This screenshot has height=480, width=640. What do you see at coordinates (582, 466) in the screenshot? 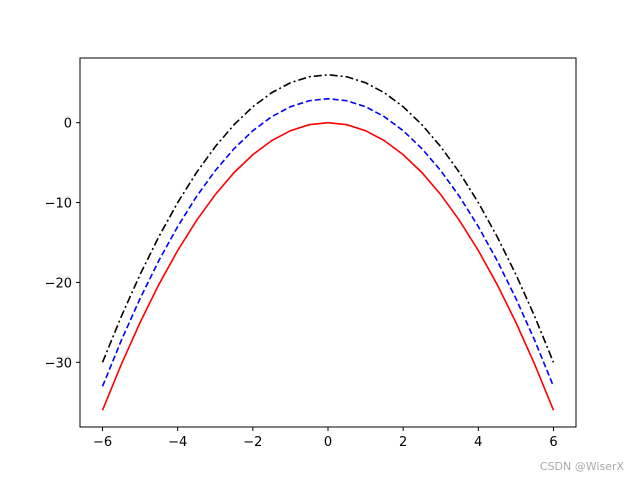
I see `watermark: CSDN @WiserX` at bounding box center [582, 466].